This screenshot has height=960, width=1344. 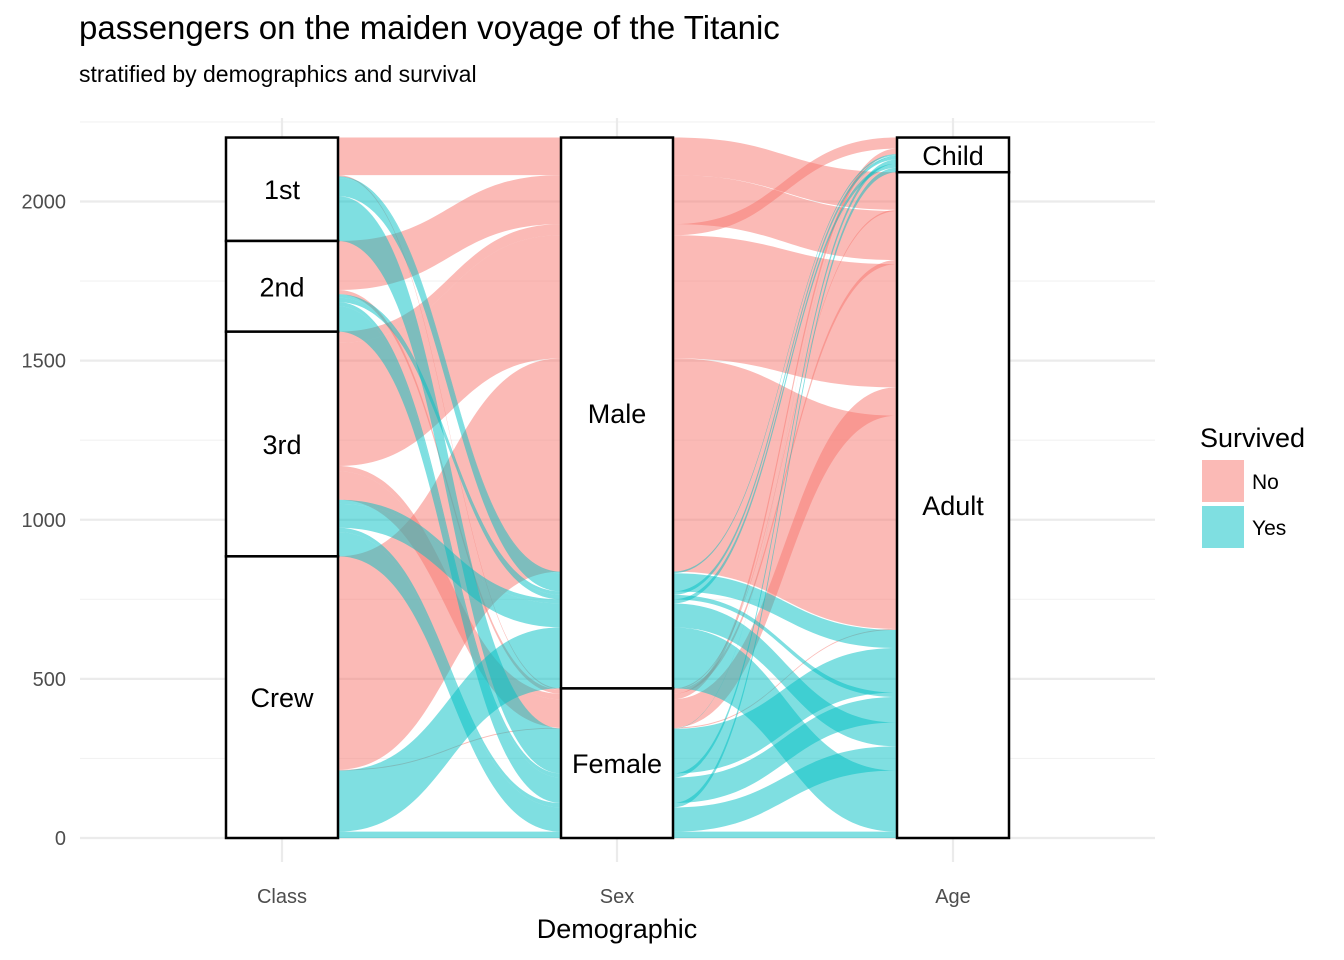 I want to click on stratum-box-crew, so click(x=282, y=697).